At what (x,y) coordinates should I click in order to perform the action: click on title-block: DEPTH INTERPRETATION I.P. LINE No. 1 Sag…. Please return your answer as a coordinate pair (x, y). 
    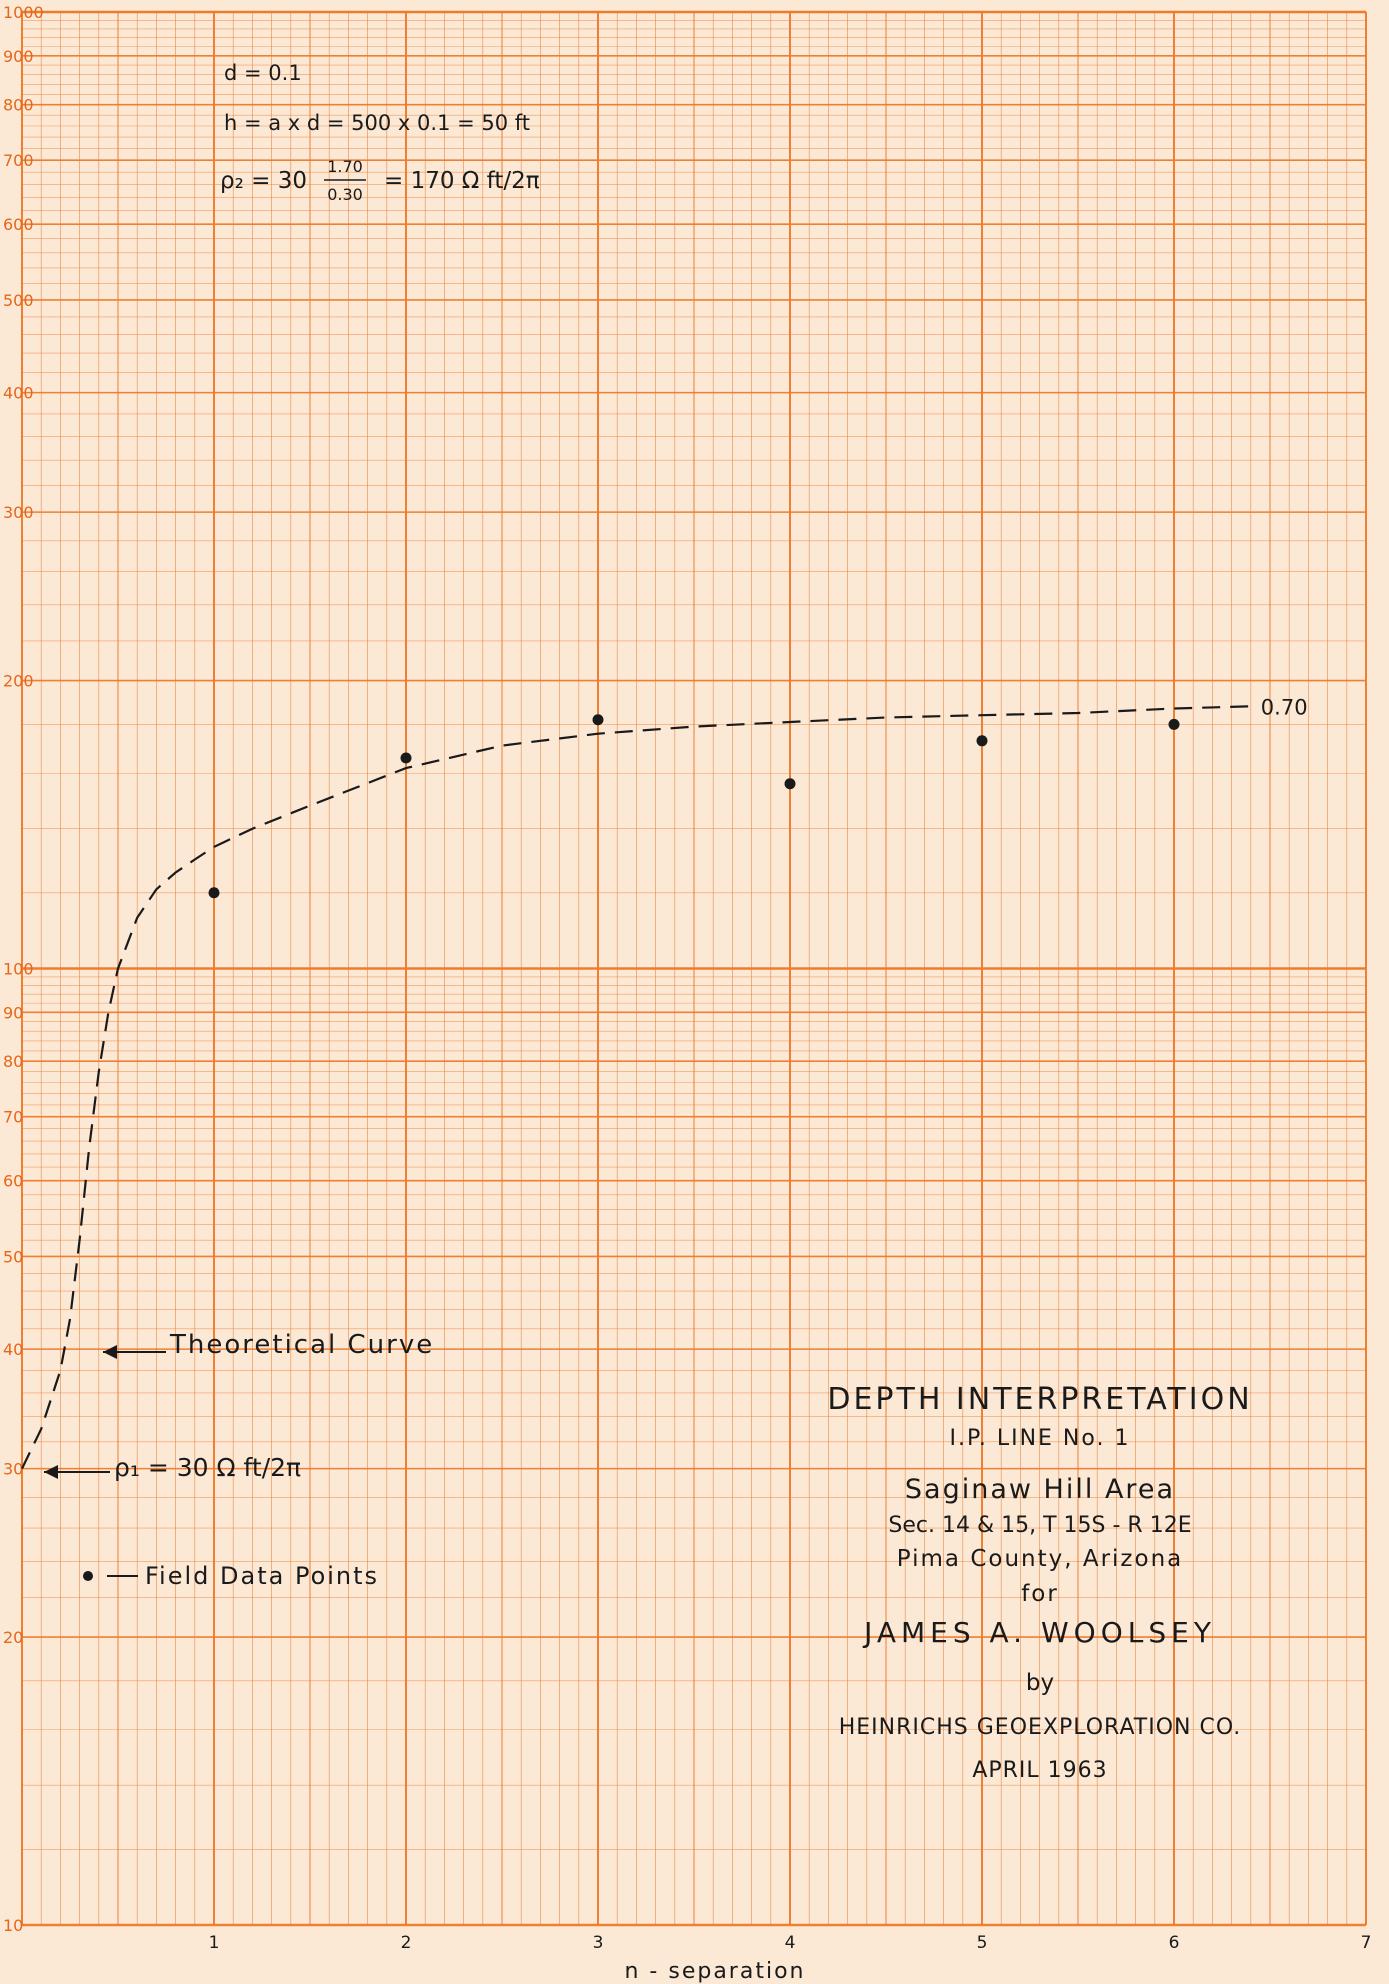
    Looking at the image, I should click on (1039, 1582).